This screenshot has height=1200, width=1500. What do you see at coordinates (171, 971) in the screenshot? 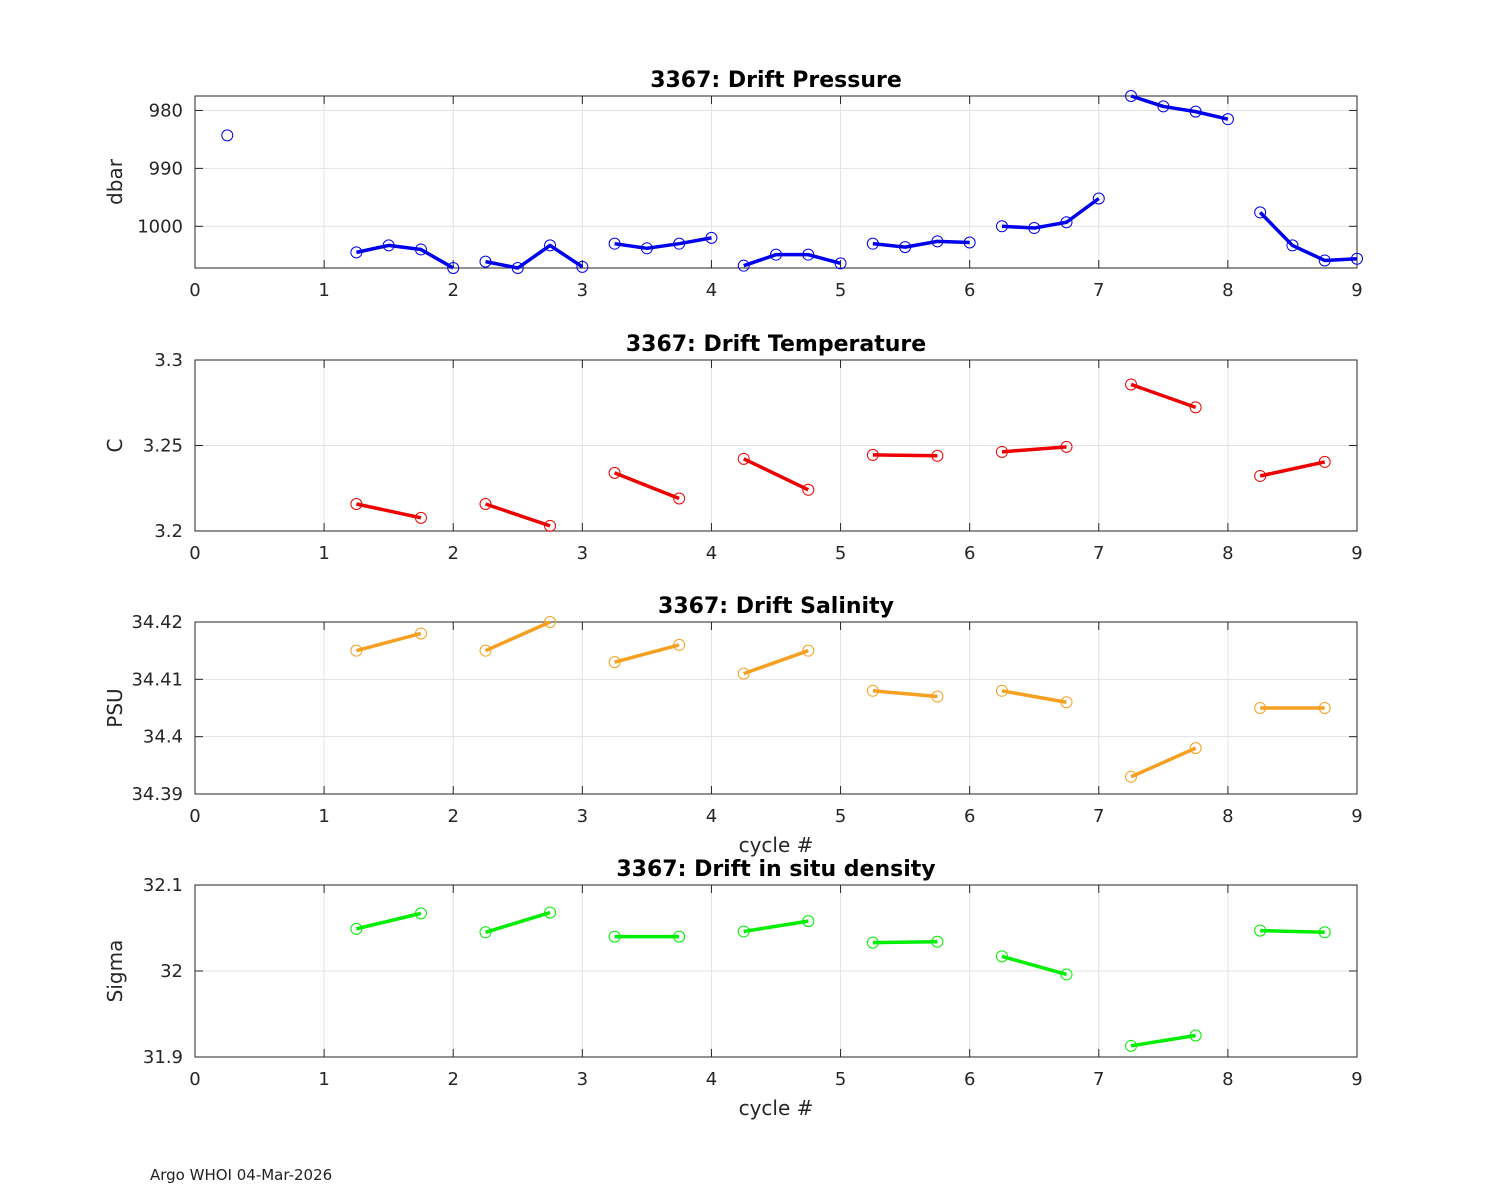
I see `y-tick-label: 32` at bounding box center [171, 971].